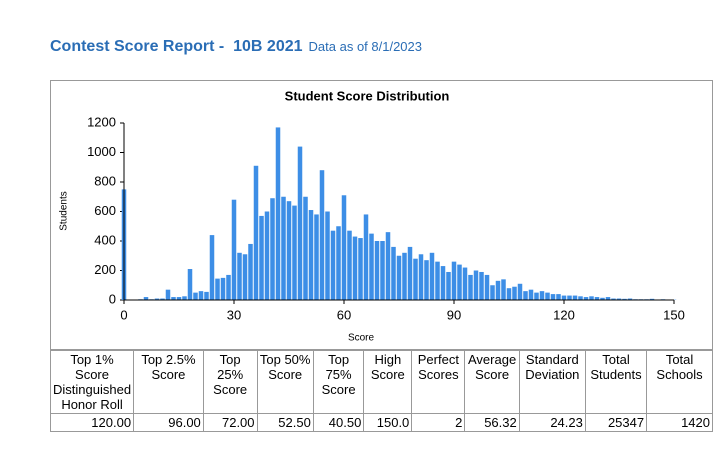 The image size is (728, 465). Describe the element at coordinates (367, 95) in the screenshot. I see `chart-title: Student Score Distribution` at that location.